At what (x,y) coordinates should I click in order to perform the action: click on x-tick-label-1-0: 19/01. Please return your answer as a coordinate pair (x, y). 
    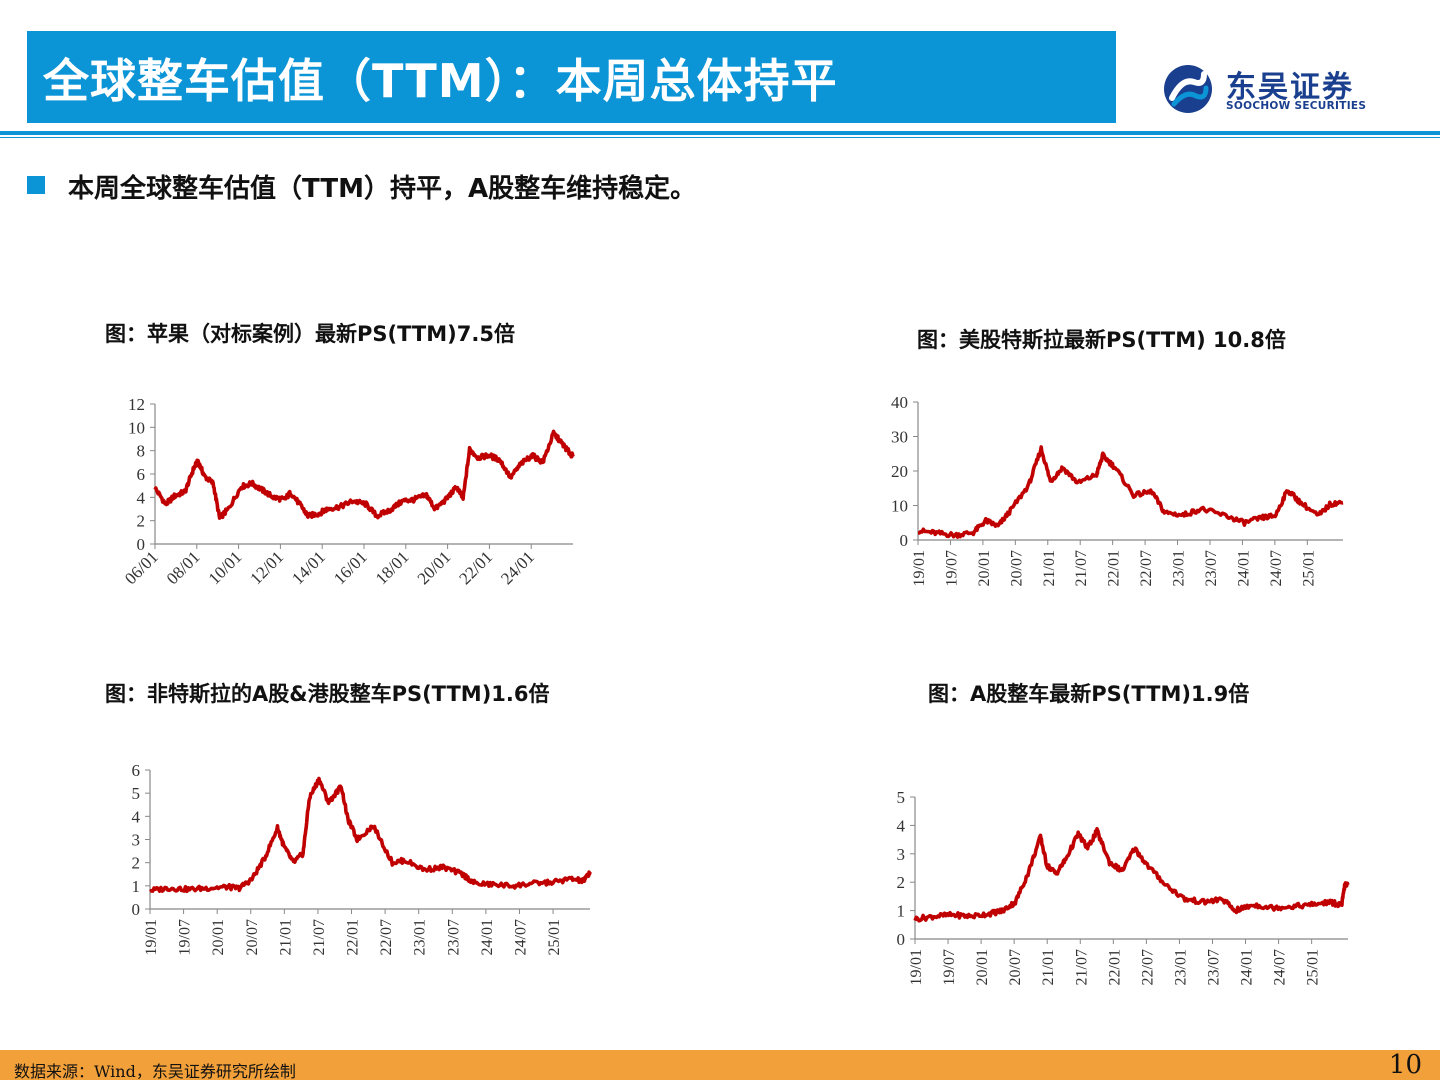
    Looking at the image, I should click on (919, 568).